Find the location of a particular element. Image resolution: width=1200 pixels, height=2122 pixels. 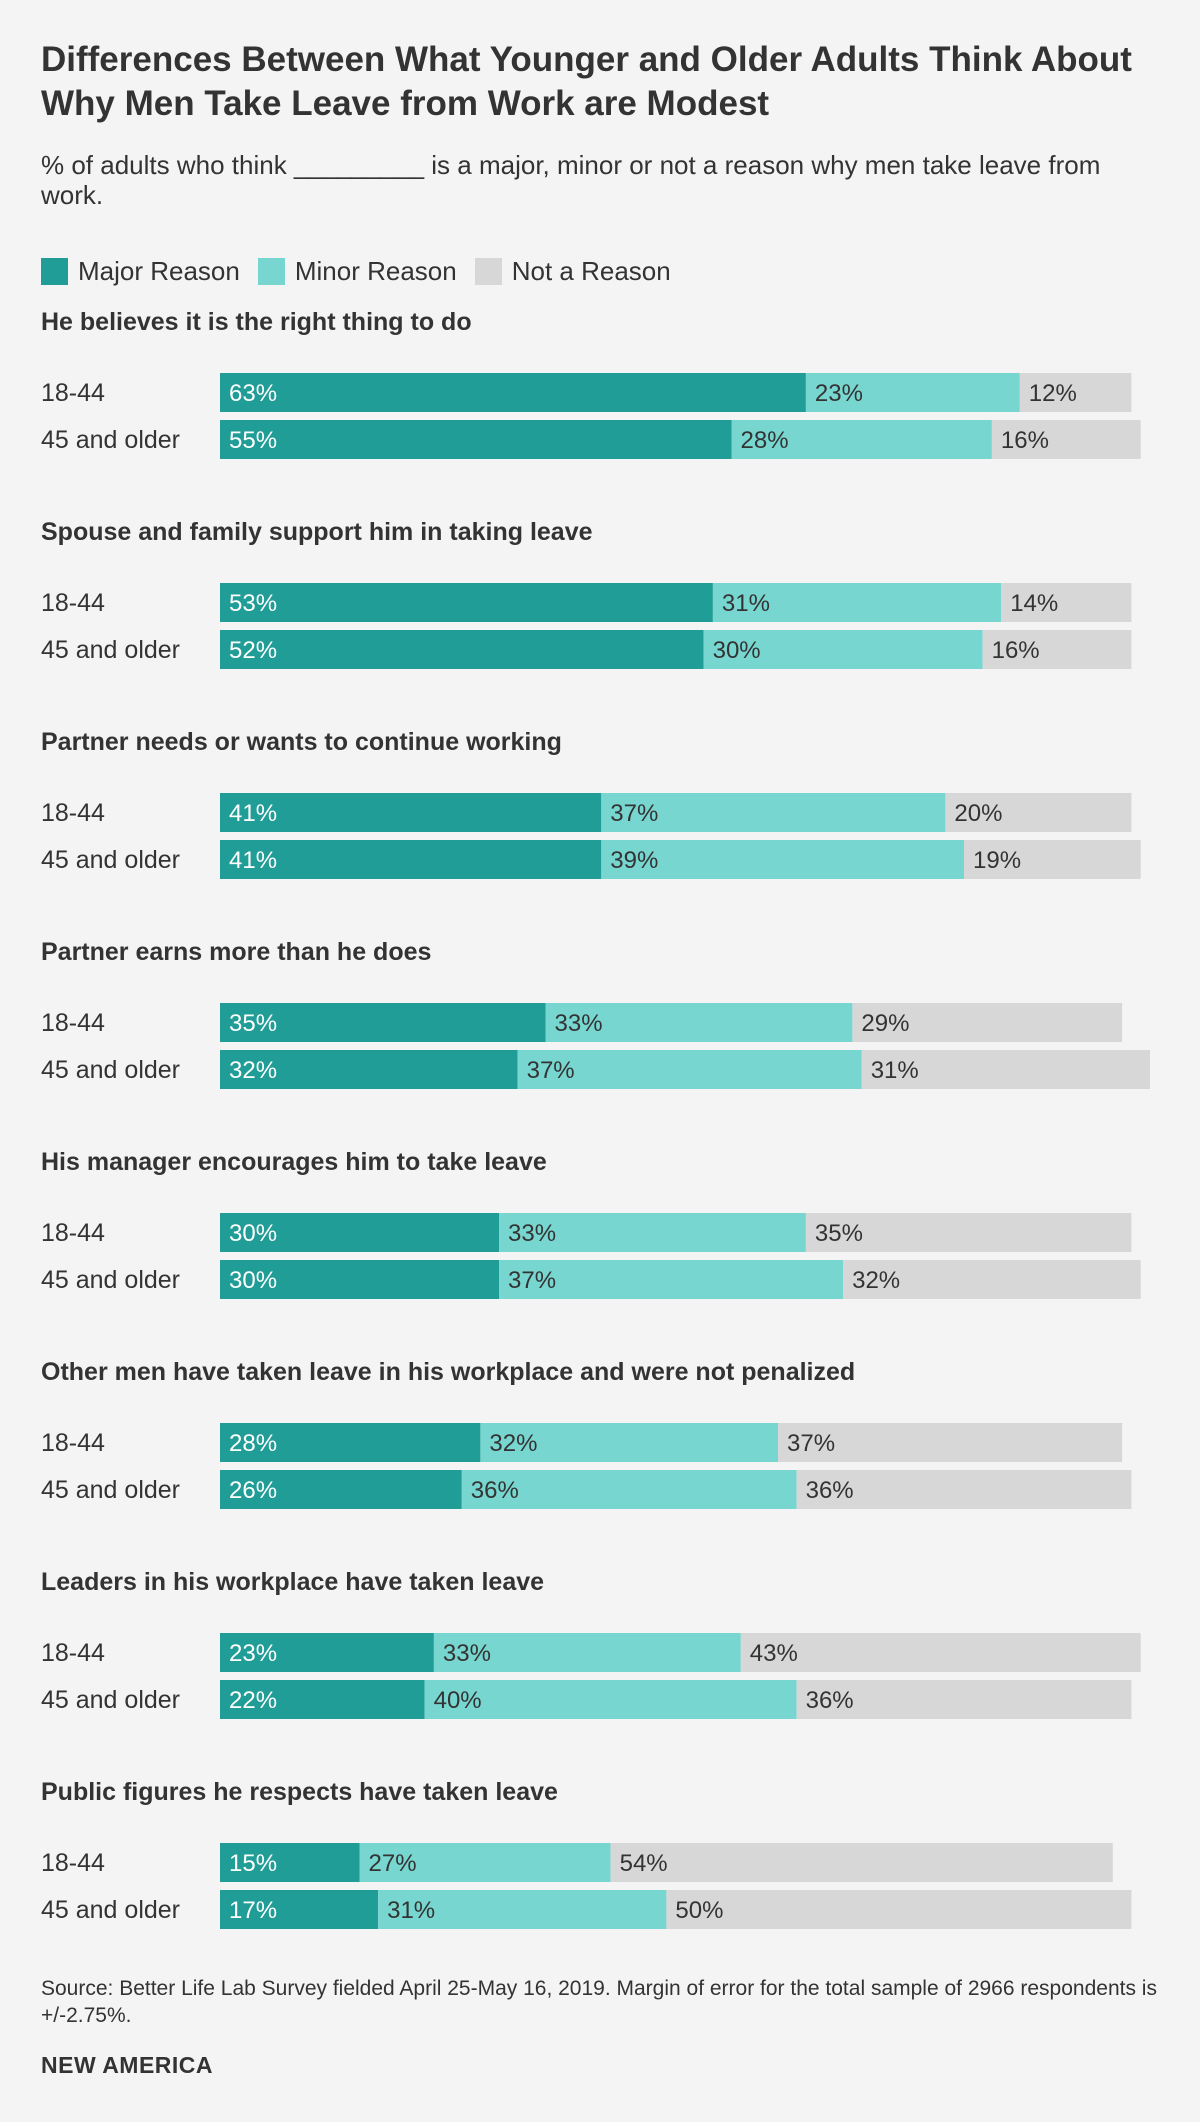

legend-item-major: Major Reason is located at coordinates (140, 271).